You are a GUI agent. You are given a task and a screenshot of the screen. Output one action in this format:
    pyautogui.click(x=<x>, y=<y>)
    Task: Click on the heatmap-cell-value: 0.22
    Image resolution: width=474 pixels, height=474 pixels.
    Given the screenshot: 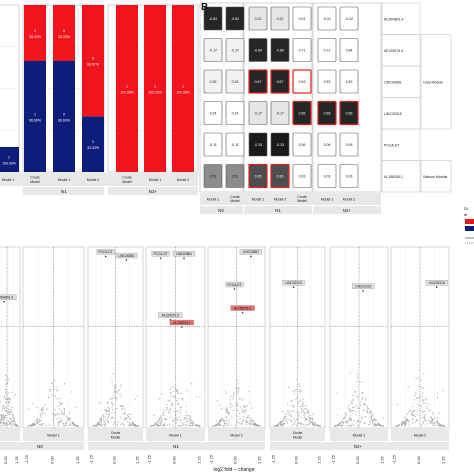 What is the action you would take?
    pyautogui.click(x=258, y=19)
    